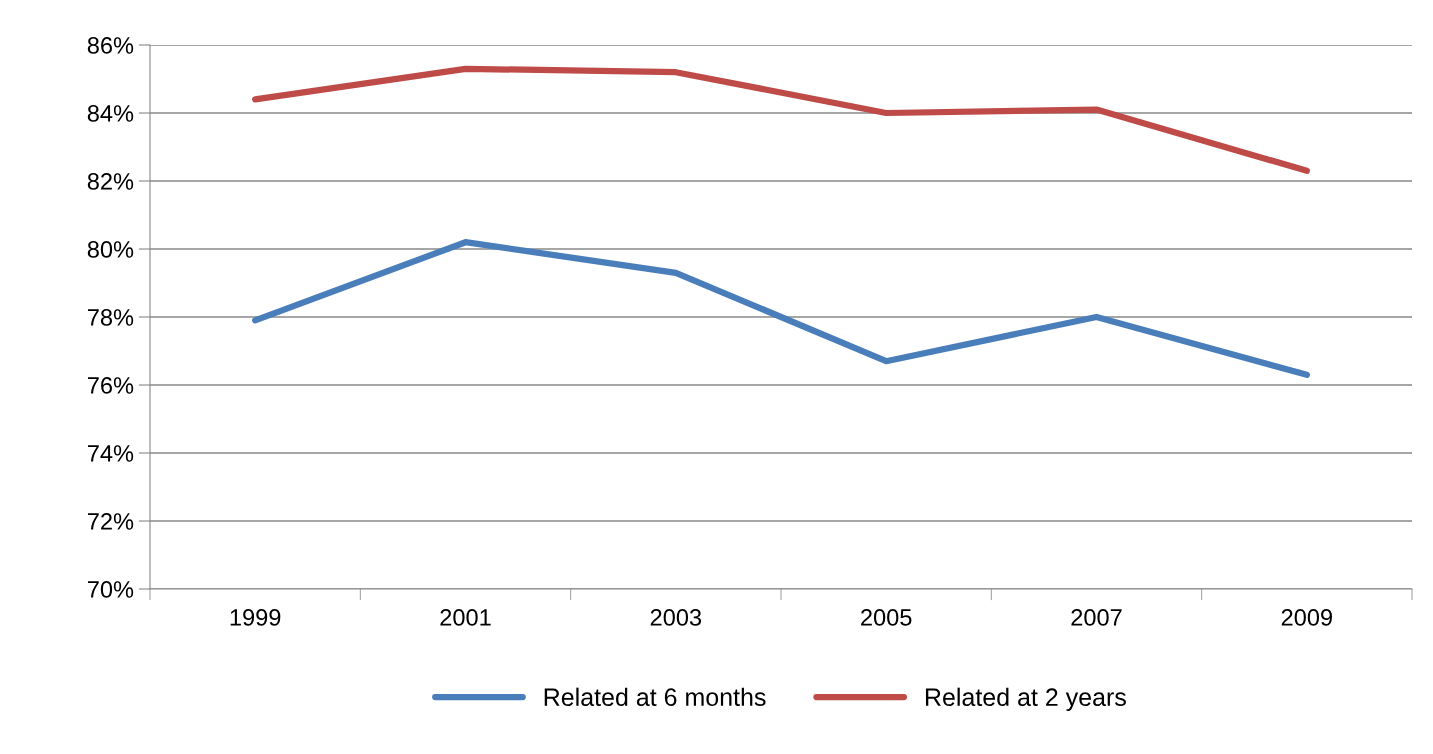 The image size is (1433, 754). Describe the element at coordinates (1025, 699) in the screenshot. I see `legend-label: Related at 2 years` at that location.